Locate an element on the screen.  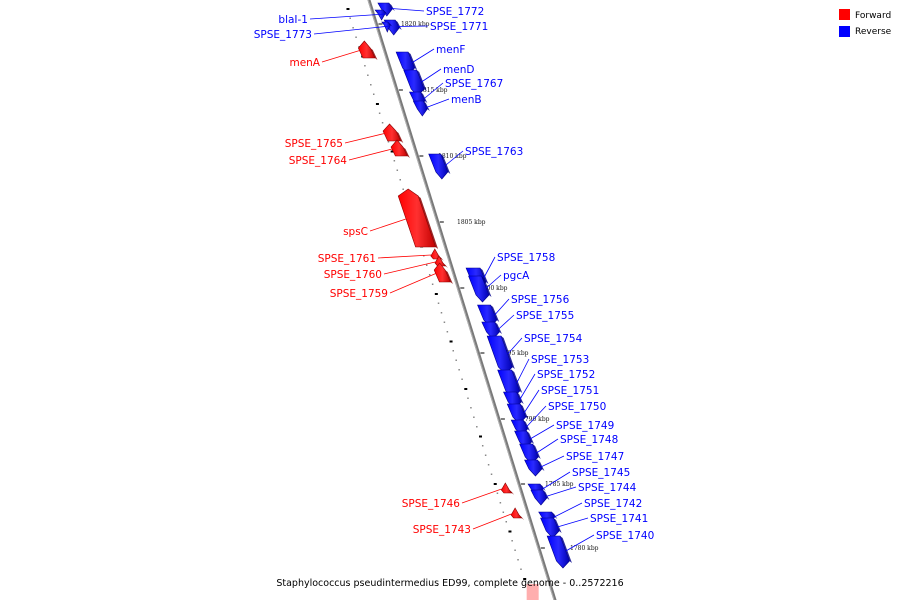
gene-SPSE_1741-glyph is located at coordinates (551, 528).